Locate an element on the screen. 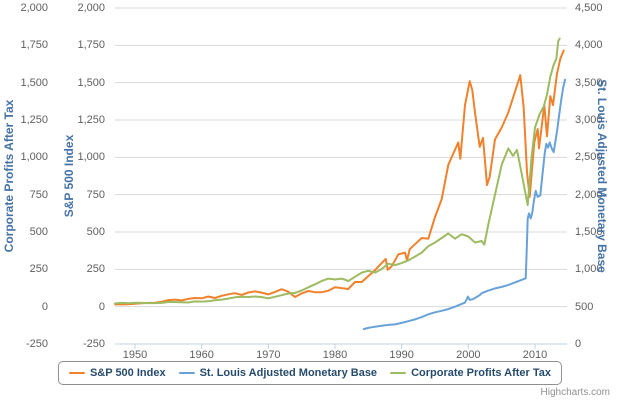  y-tick-left-outer: 0 is located at coordinates (44, 306).